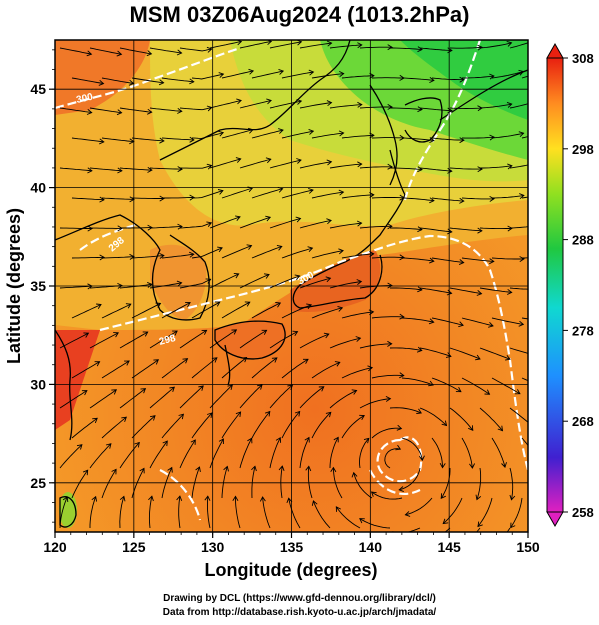 The width and height of the screenshot is (599, 625). I want to click on colorbar-tick-label: 268, so click(583, 421).